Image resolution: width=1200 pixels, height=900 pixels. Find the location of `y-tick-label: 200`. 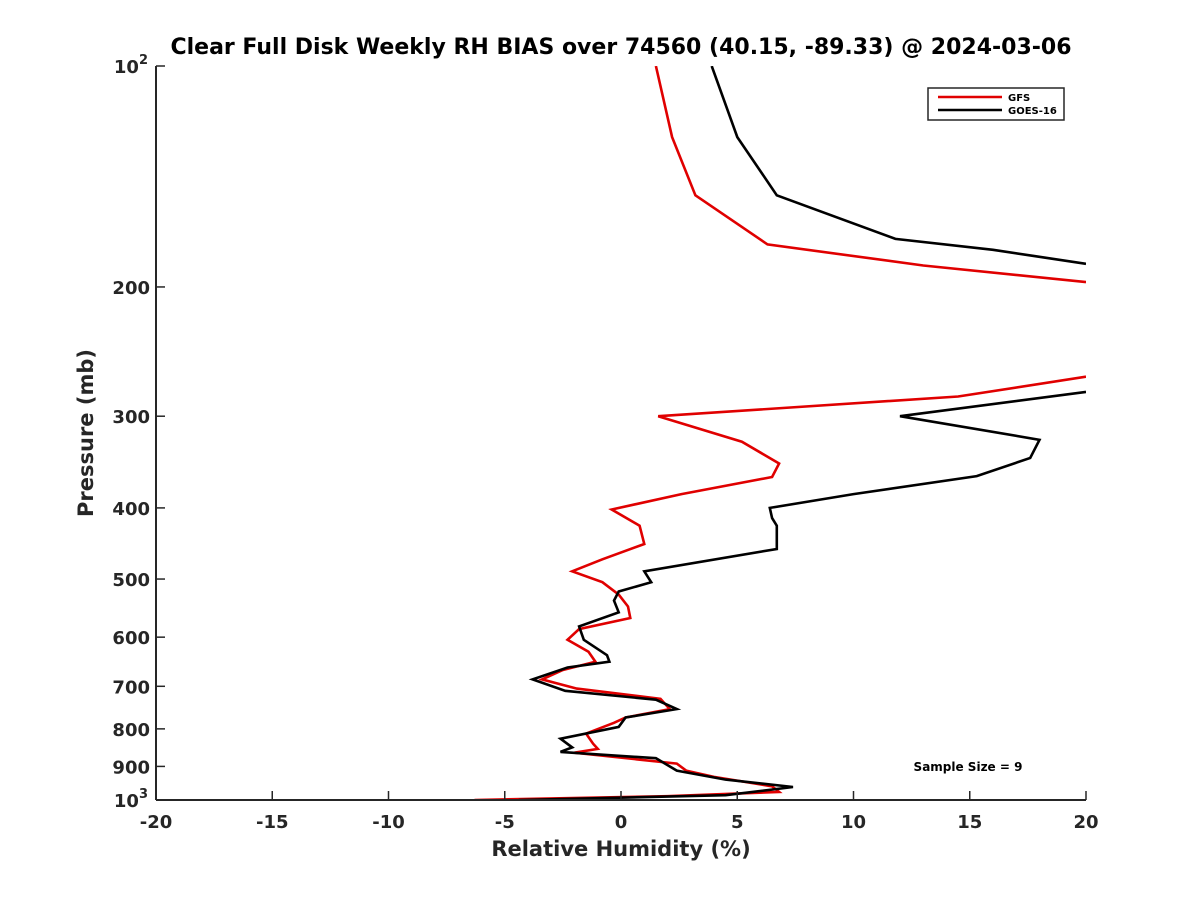

y-tick-label: 200 is located at coordinates (131, 288).